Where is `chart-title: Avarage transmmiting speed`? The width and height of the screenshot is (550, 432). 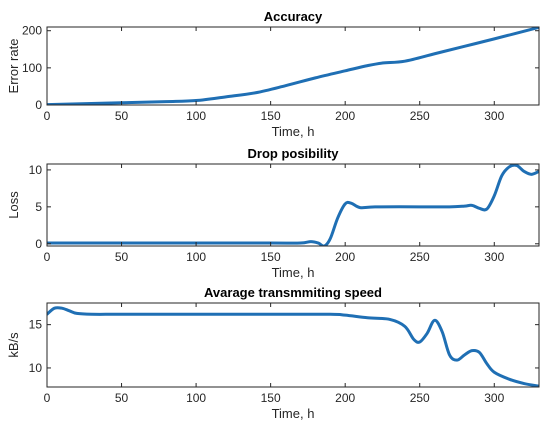 chart-title: Avarage transmmiting speed is located at coordinates (293, 292).